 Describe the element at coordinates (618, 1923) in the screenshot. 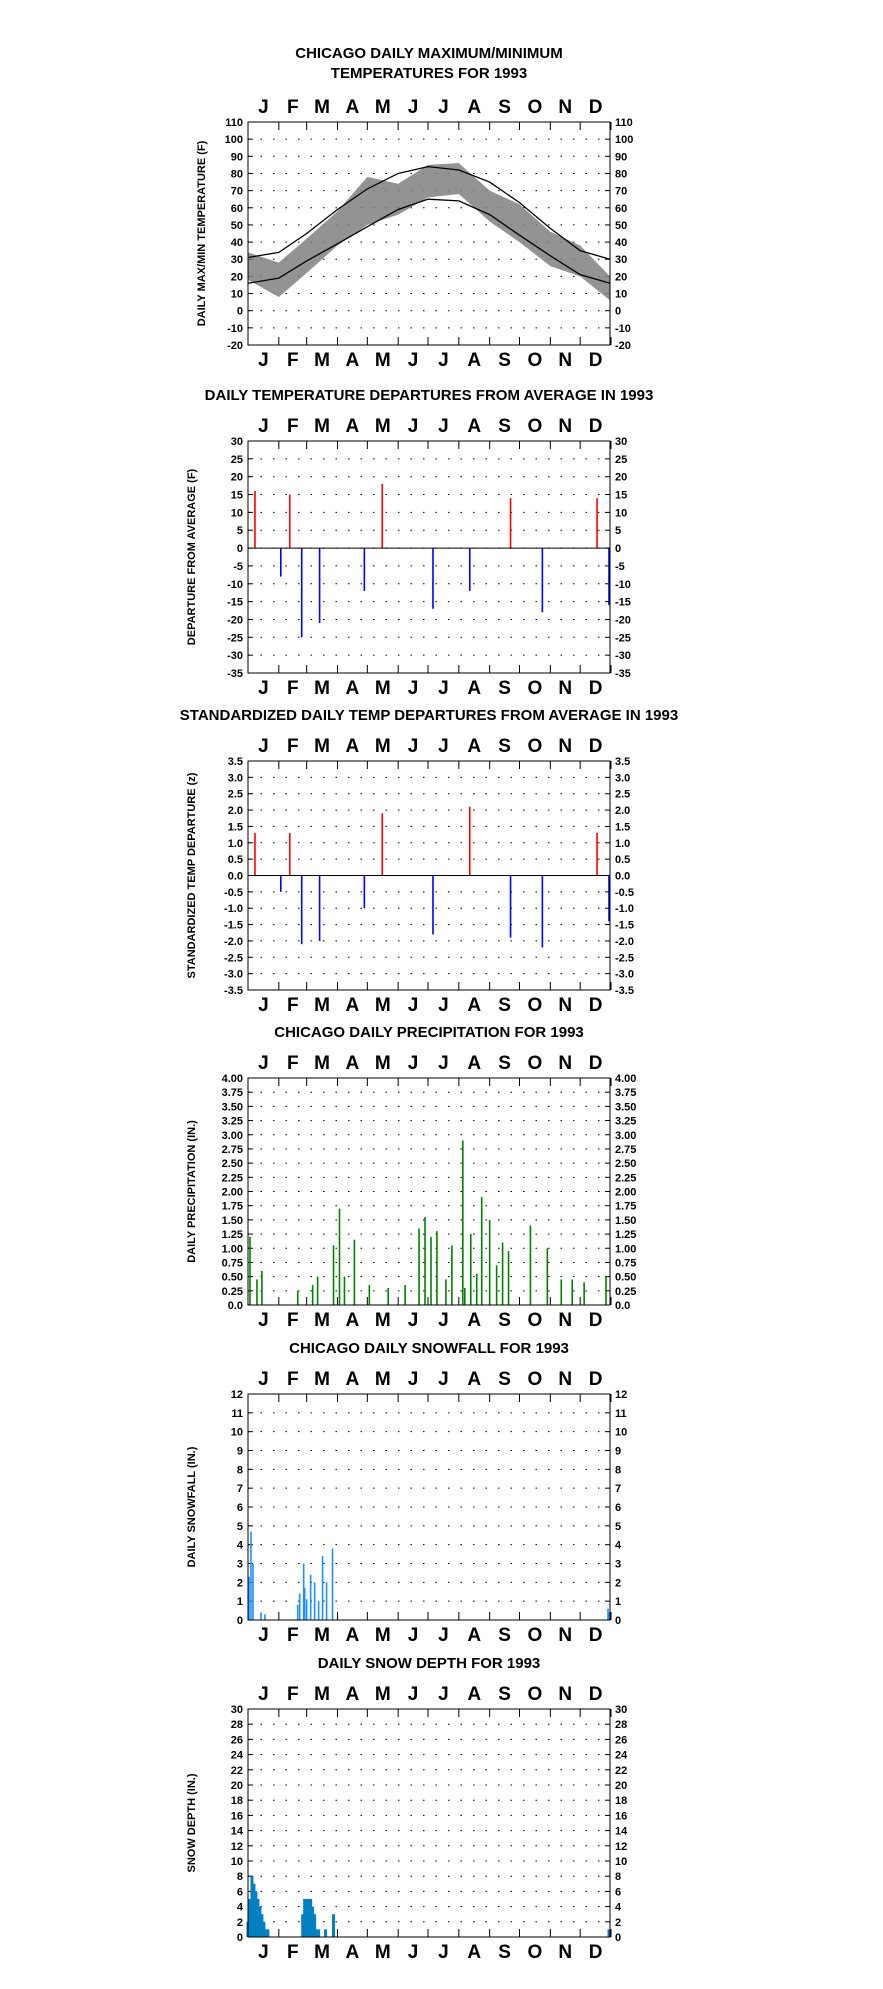

I see `y-tick-label-right: 2` at that location.